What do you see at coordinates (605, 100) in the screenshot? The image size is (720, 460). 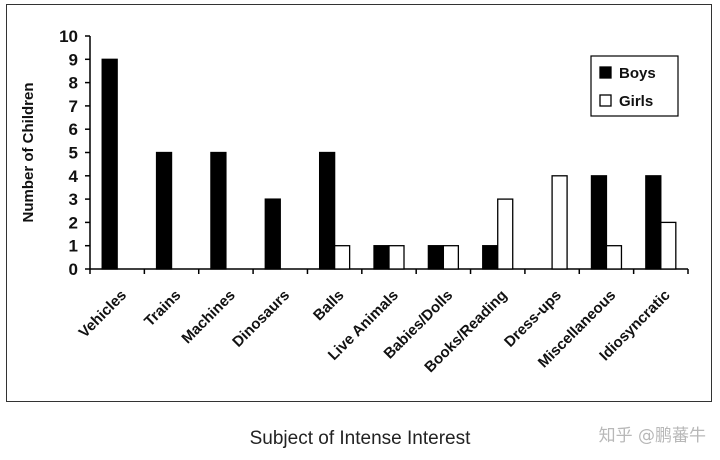 I see `legend-swatch-girls` at bounding box center [605, 100].